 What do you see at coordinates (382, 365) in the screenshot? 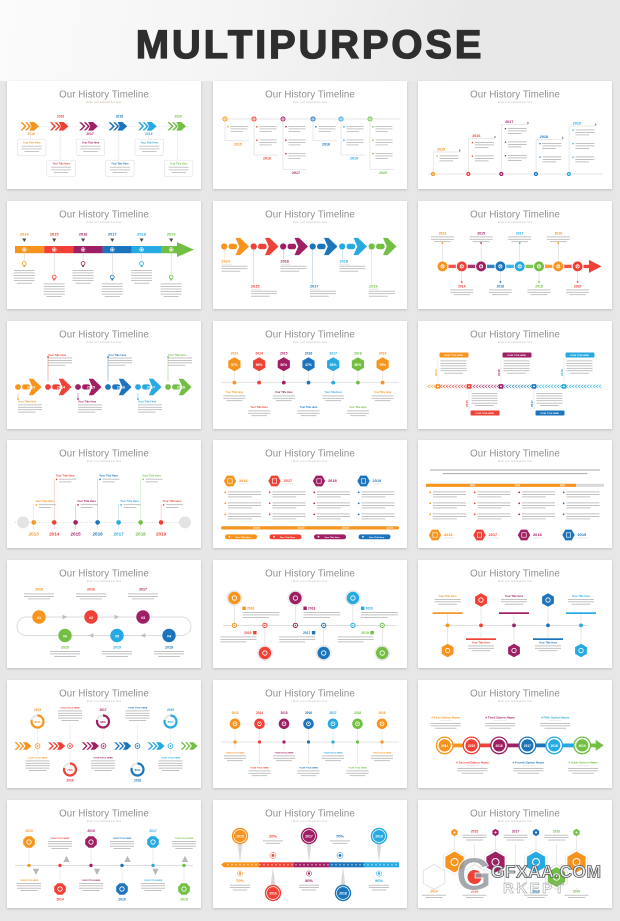
I see `svg-text: 79%` at bounding box center [382, 365].